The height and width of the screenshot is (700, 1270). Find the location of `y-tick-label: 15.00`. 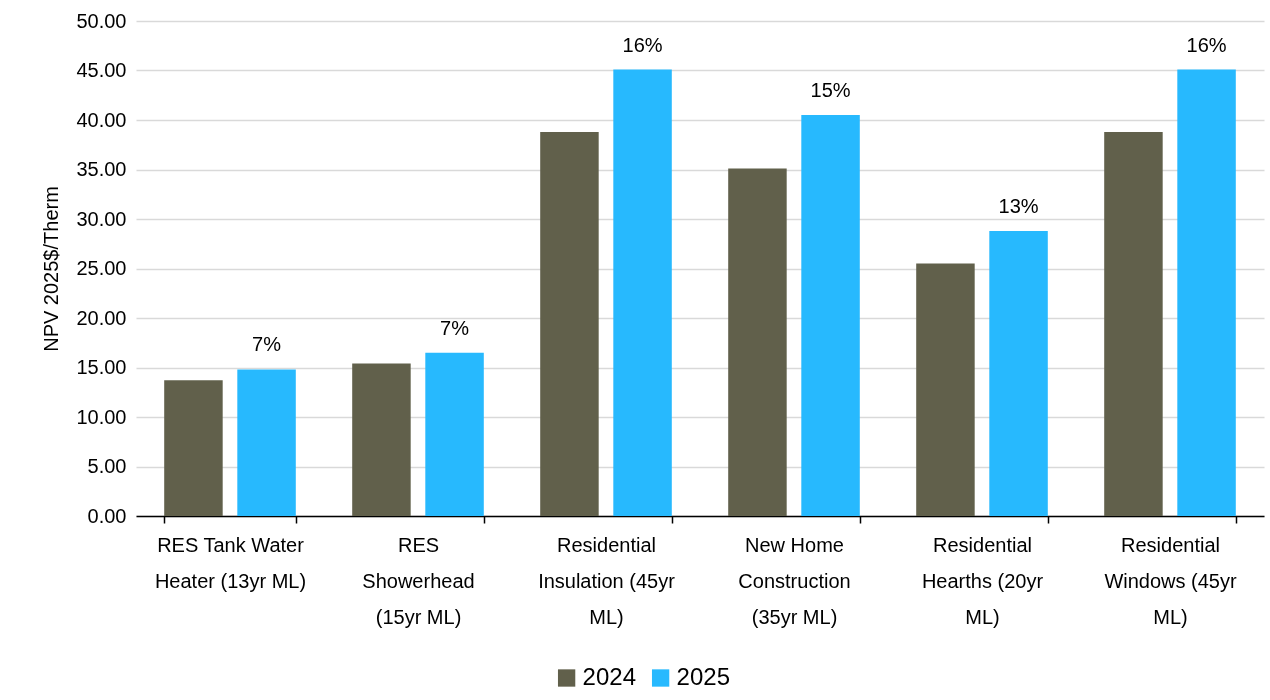

y-tick-label: 15.00 is located at coordinates (101, 367).